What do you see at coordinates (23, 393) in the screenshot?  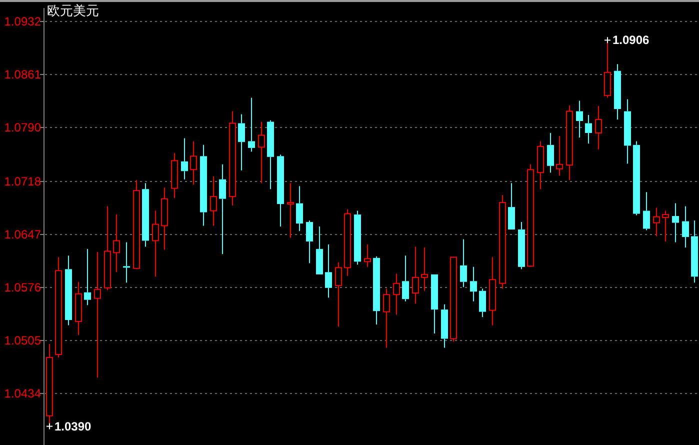 I see `y-tick-label: 1.0434` at bounding box center [23, 393].